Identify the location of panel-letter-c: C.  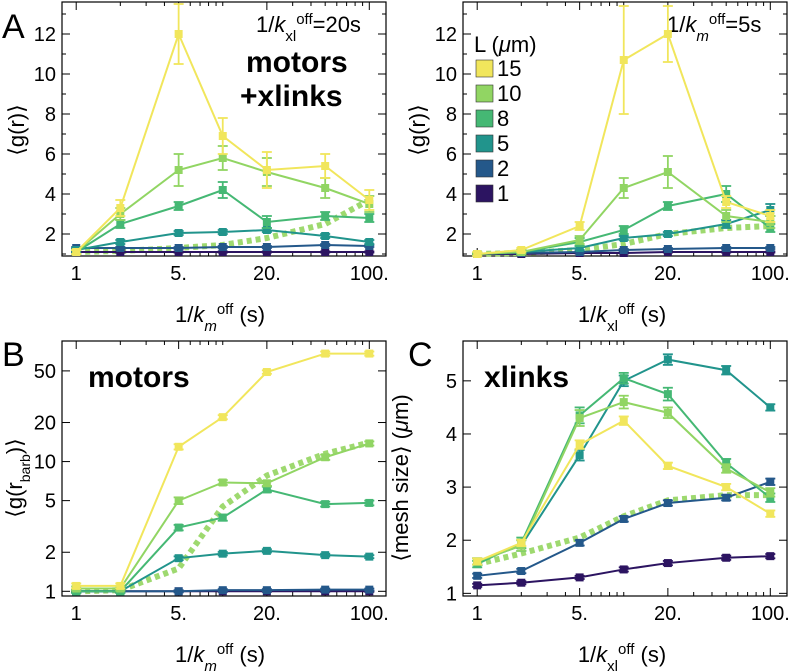
(420, 355).